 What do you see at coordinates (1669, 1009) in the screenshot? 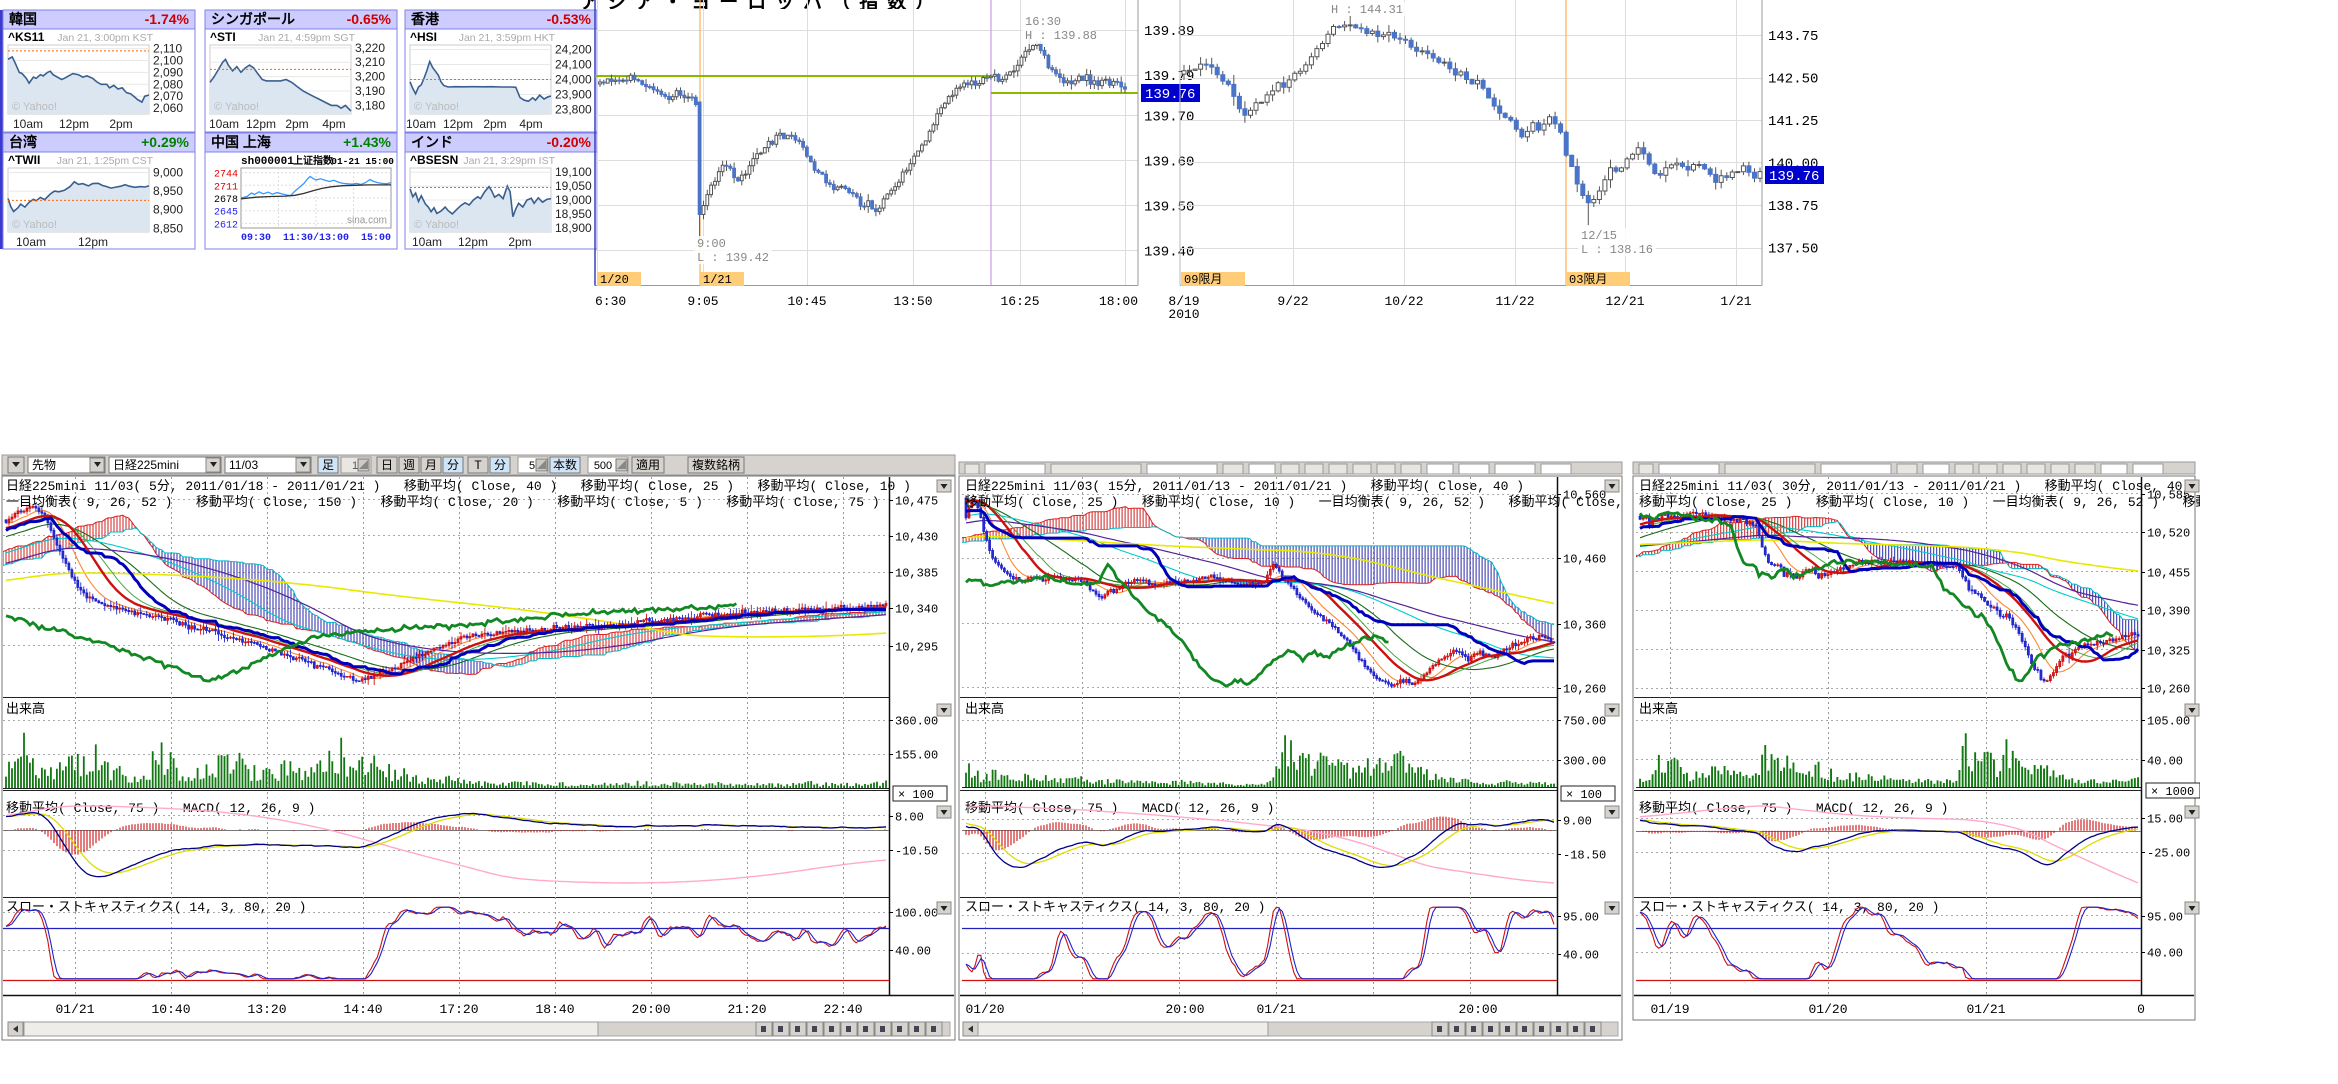
I see `svg-text: 01/19` at bounding box center [1669, 1009].